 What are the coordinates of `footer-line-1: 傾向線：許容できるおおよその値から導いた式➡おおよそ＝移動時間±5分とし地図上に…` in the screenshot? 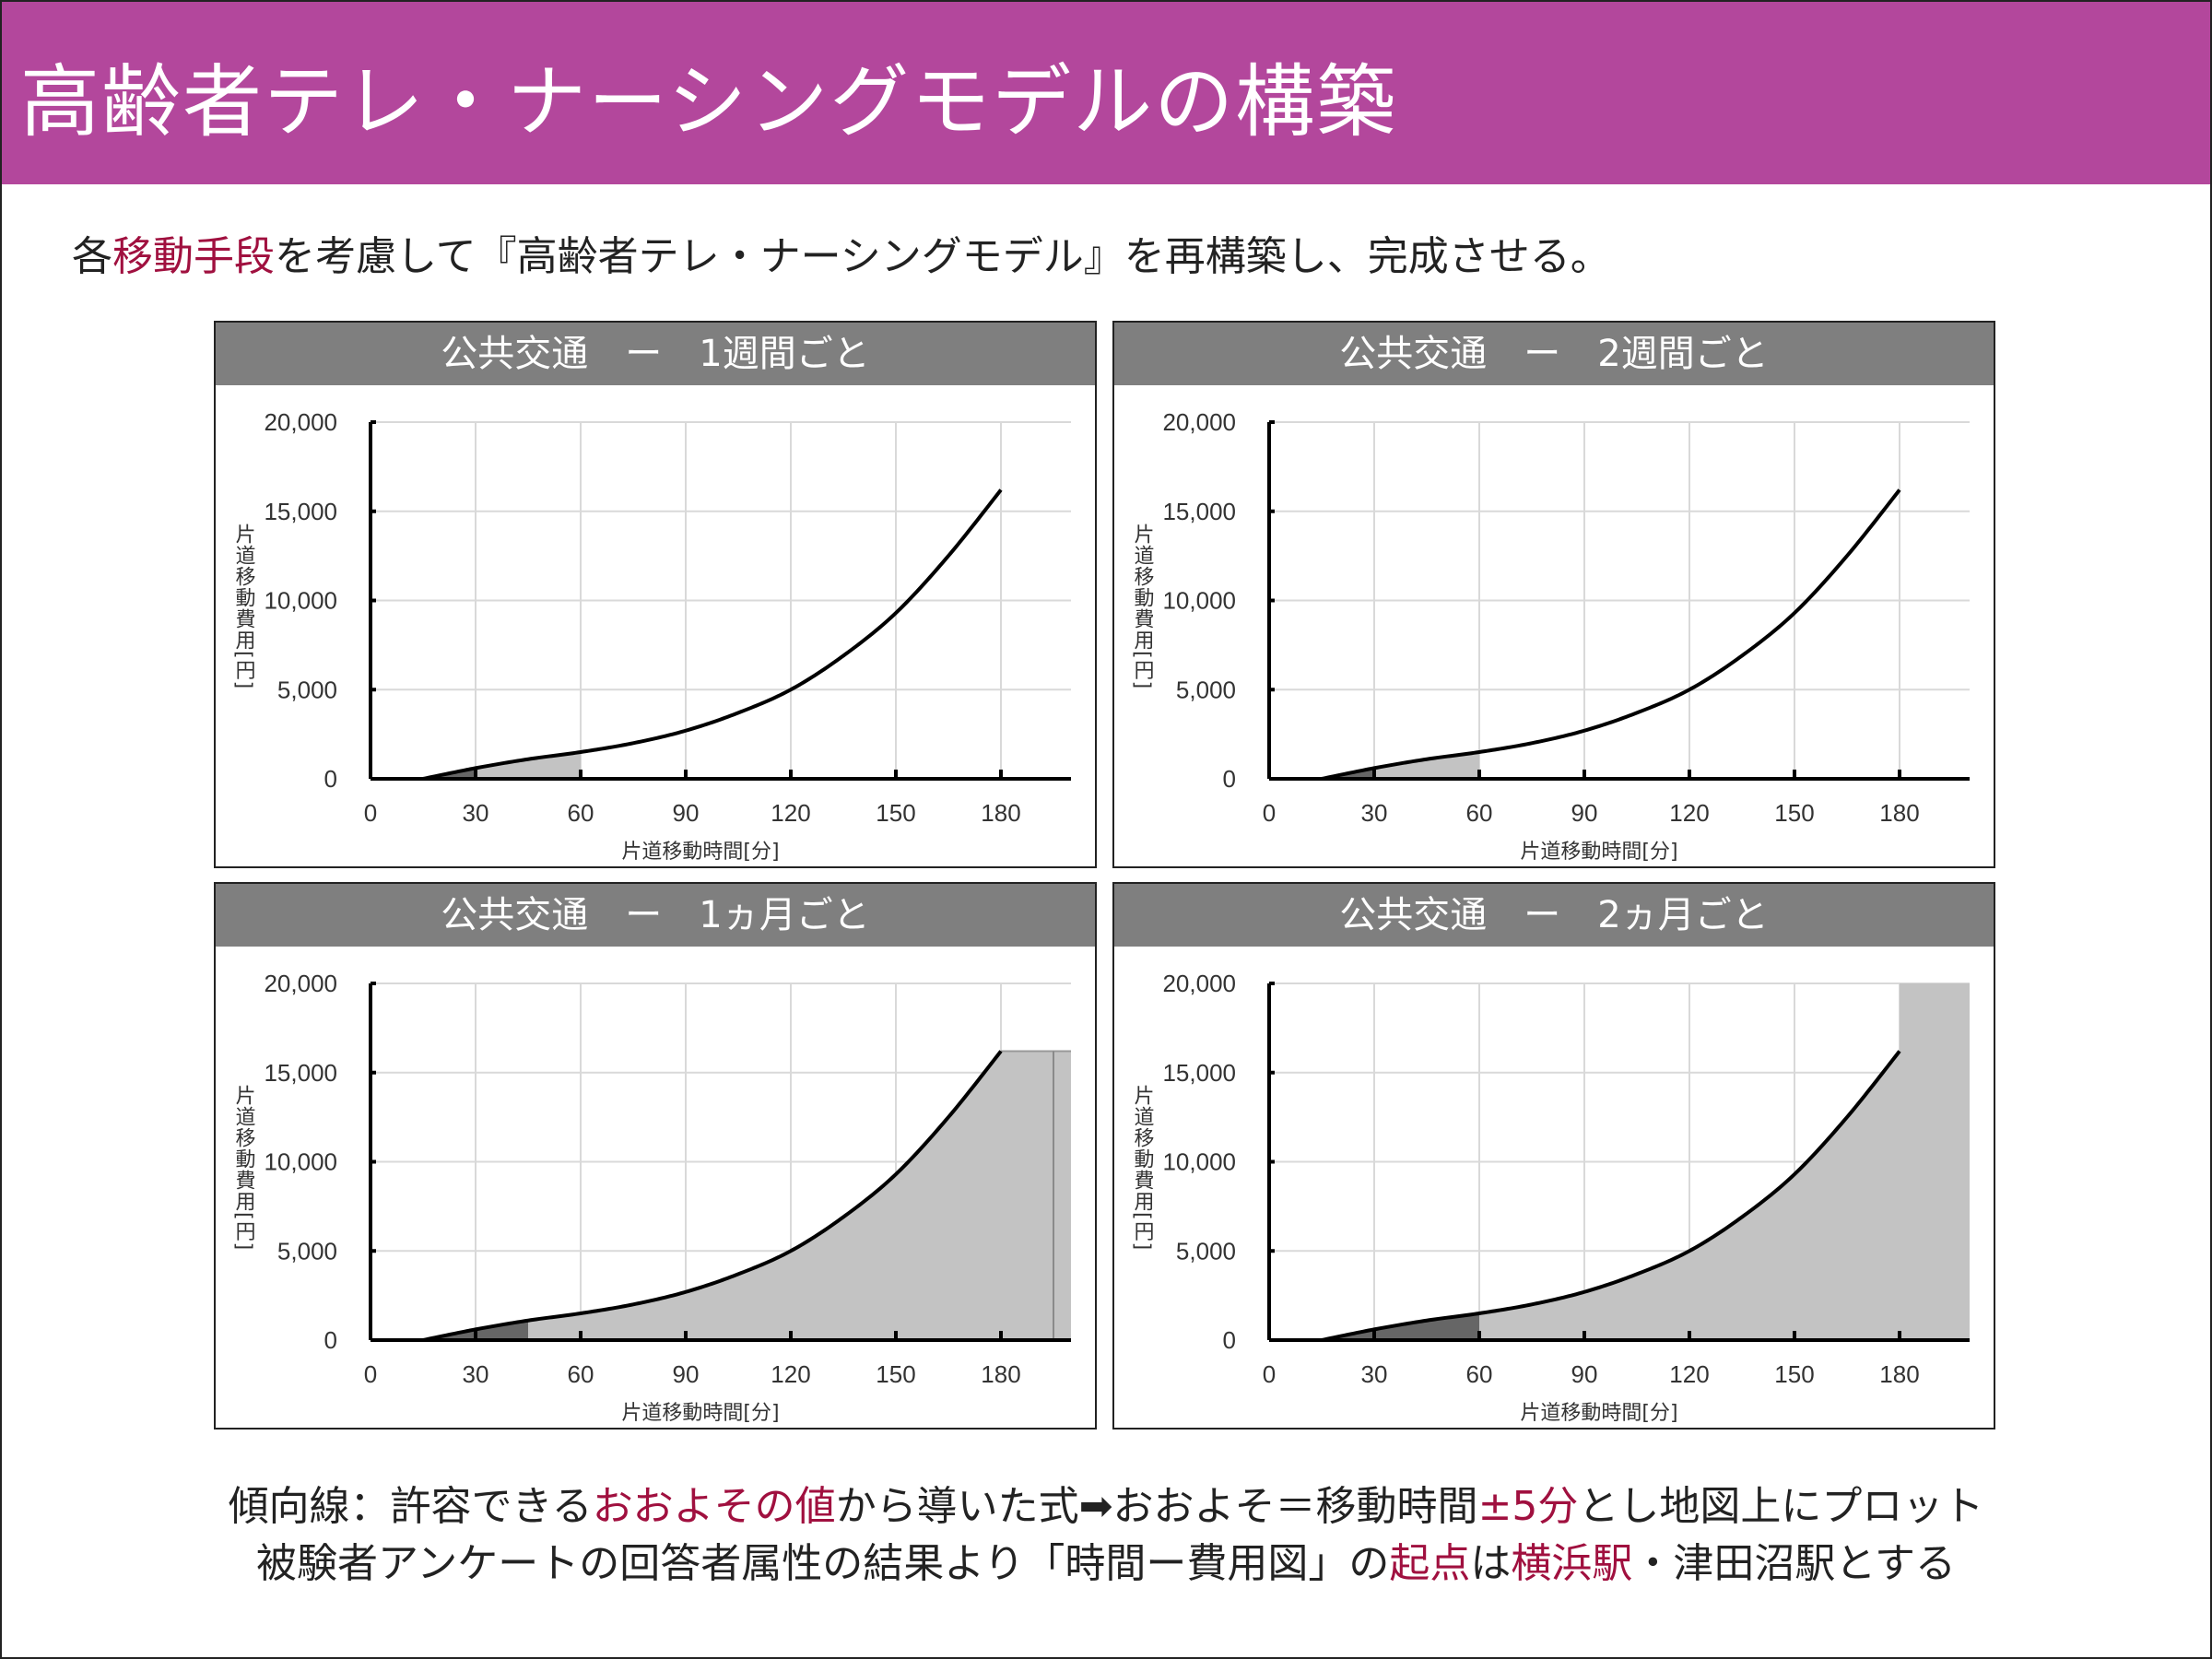 It's located at (1106, 1502).